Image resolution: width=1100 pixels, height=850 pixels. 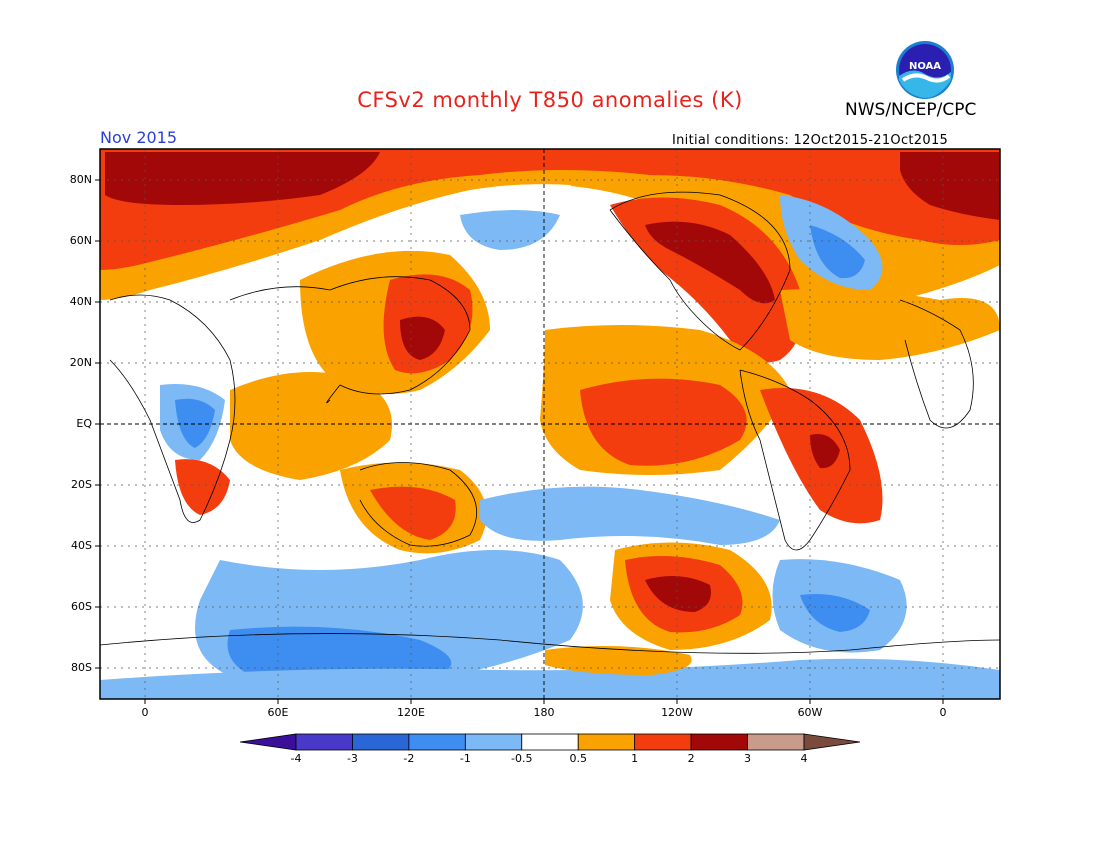 What do you see at coordinates (311, 426) in the screenshot?
I see `africa-indian-warm` at bounding box center [311, 426].